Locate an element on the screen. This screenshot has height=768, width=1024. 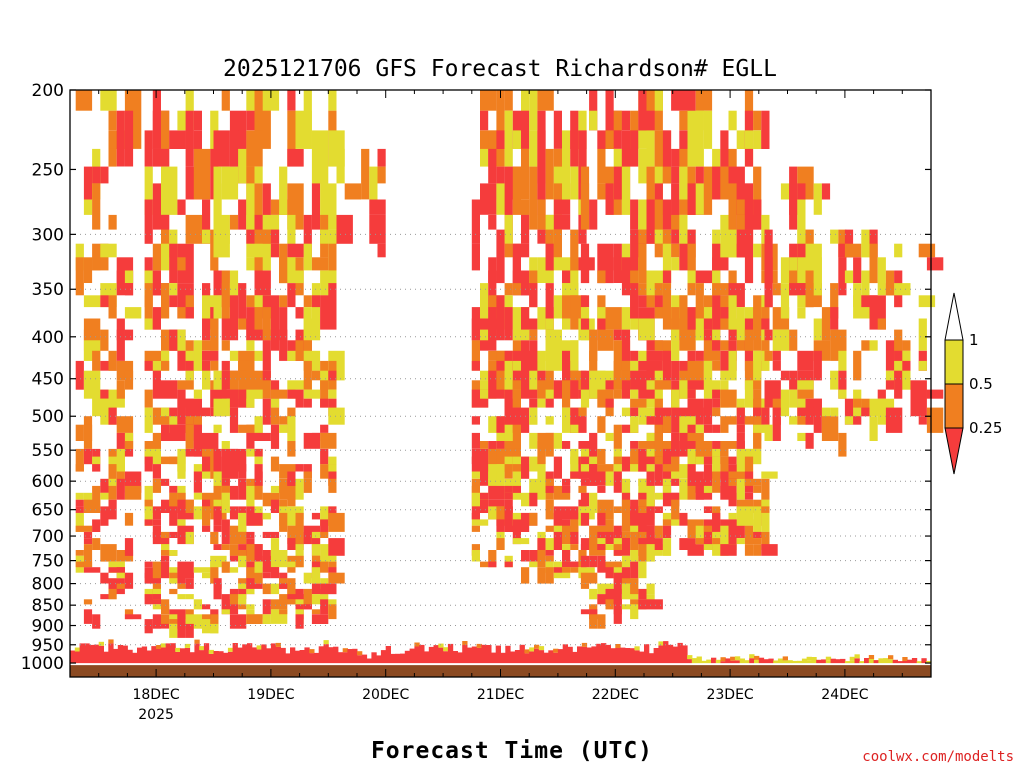
legend-label: 1 is located at coordinates (974, 340).